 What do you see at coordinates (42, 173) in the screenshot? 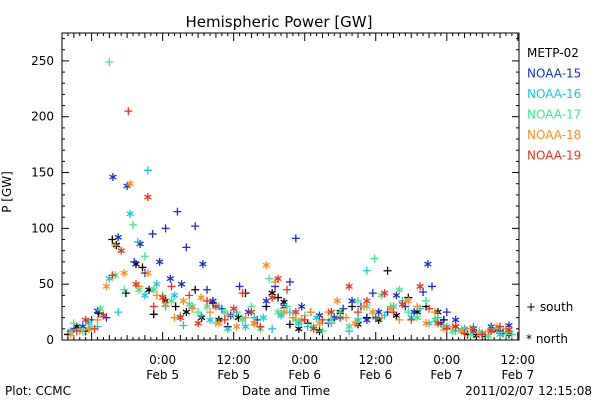
I see `y-tick-label: 150` at bounding box center [42, 173].